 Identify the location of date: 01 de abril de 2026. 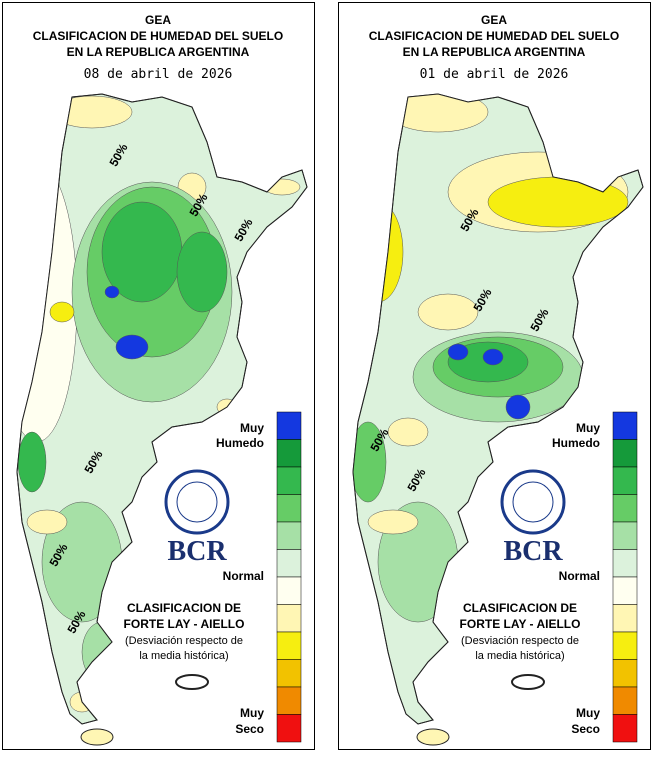
(494, 74).